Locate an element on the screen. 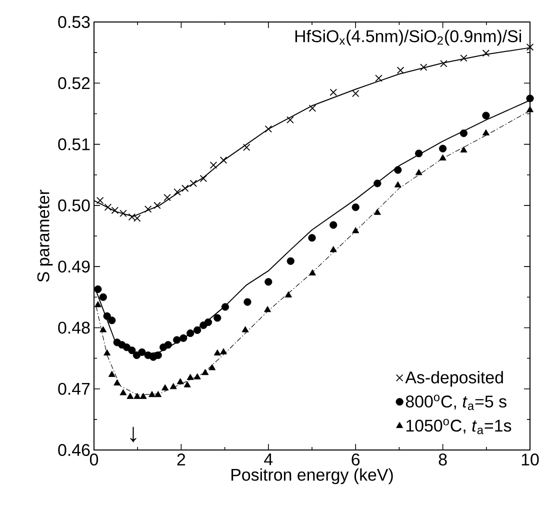 This screenshot has width=551, height=510. y-tick-label: 0.46 is located at coordinates (74, 450).